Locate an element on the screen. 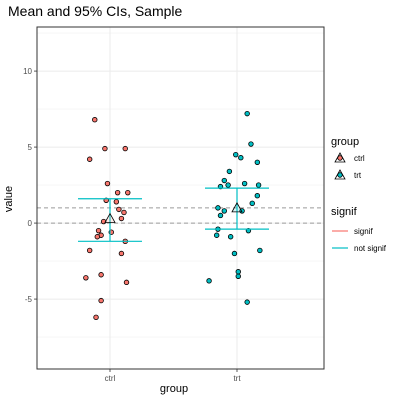  legend-title-signif: signif is located at coordinates (344, 212).